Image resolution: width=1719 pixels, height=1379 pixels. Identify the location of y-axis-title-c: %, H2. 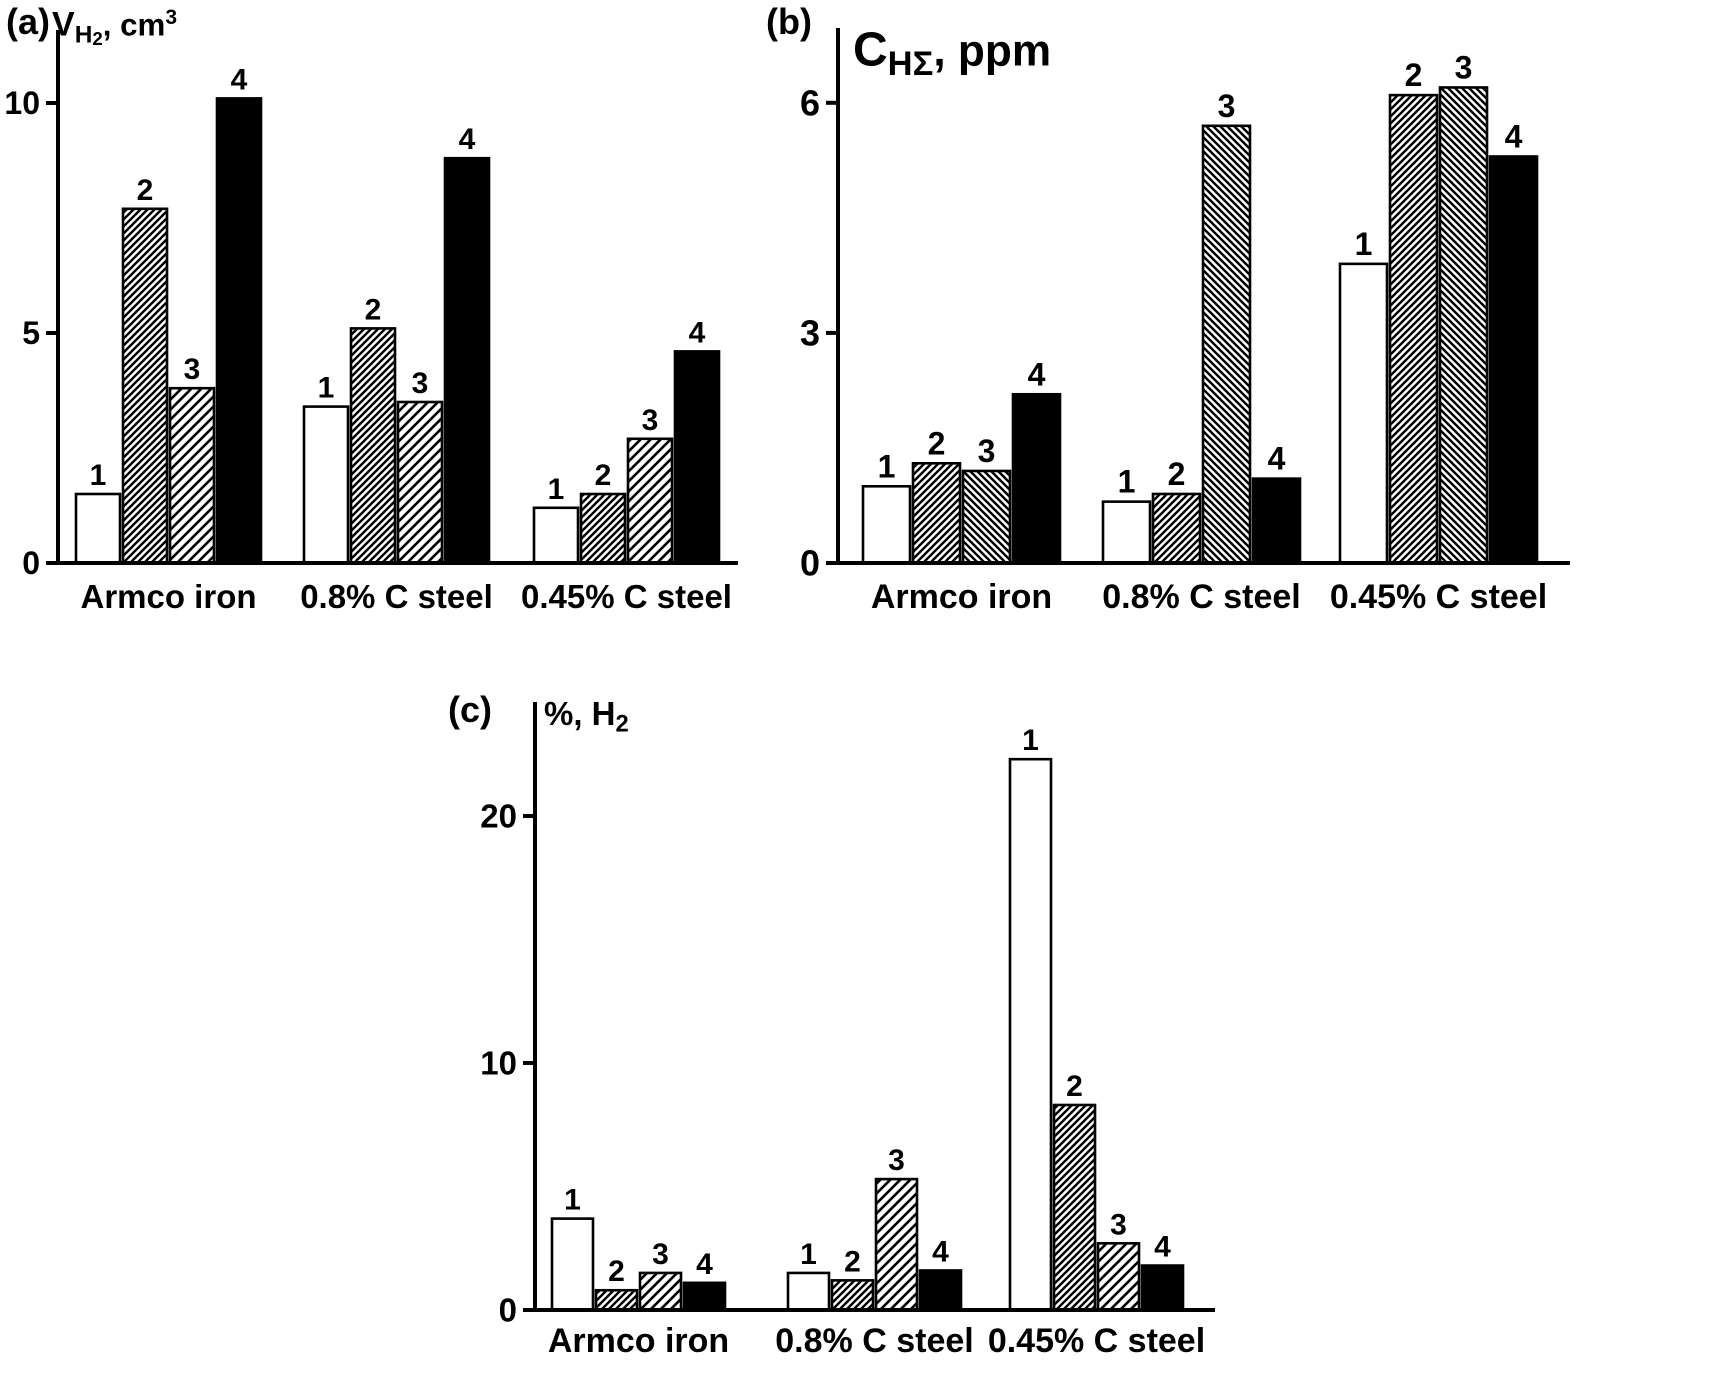
(586, 717).